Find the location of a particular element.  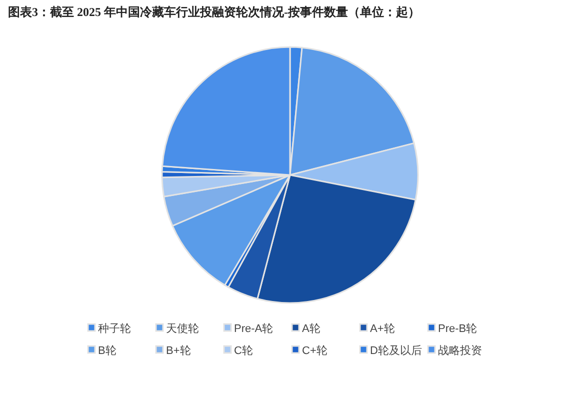

legend-label: Pre-A轮 is located at coordinates (254, 329).